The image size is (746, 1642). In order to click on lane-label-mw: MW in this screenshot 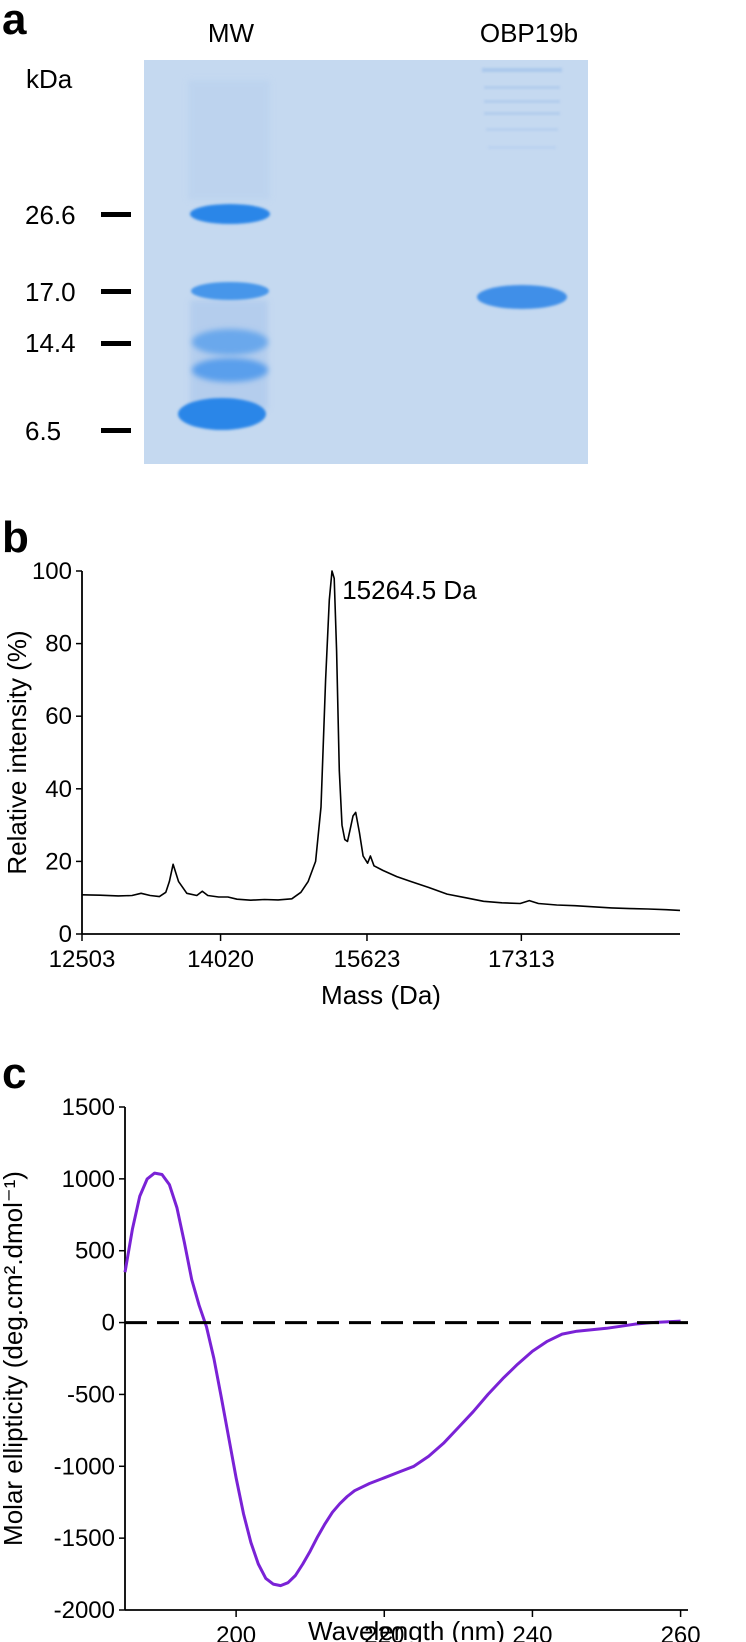, I will do `click(231, 33)`.